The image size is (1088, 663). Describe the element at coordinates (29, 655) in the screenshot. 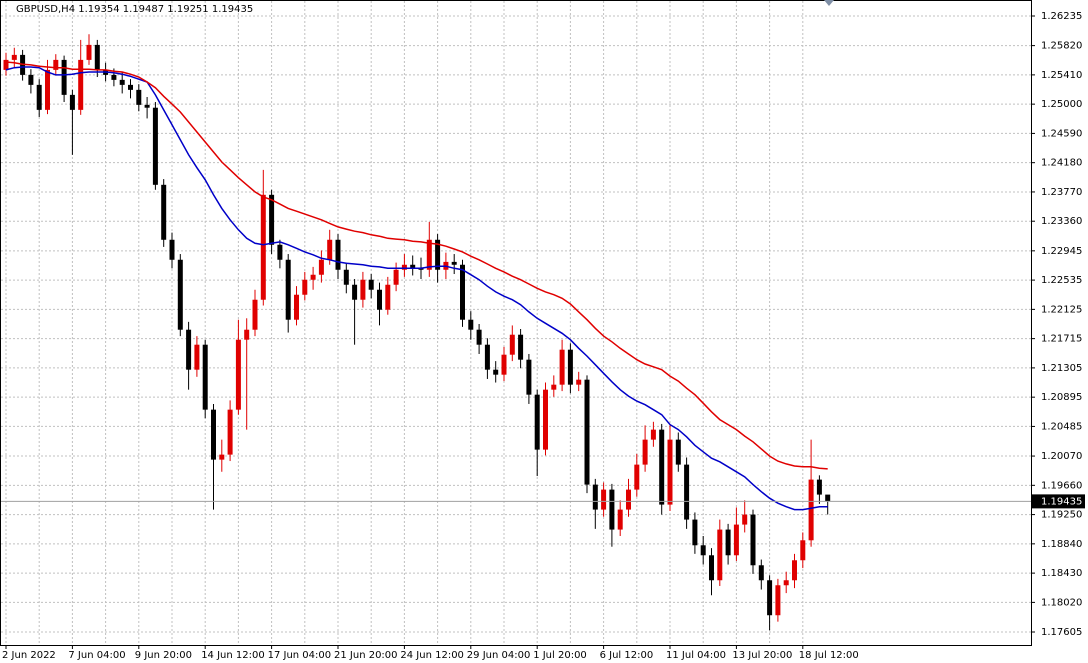

I see `x-tick-label: 2 Jun 2022` at that location.